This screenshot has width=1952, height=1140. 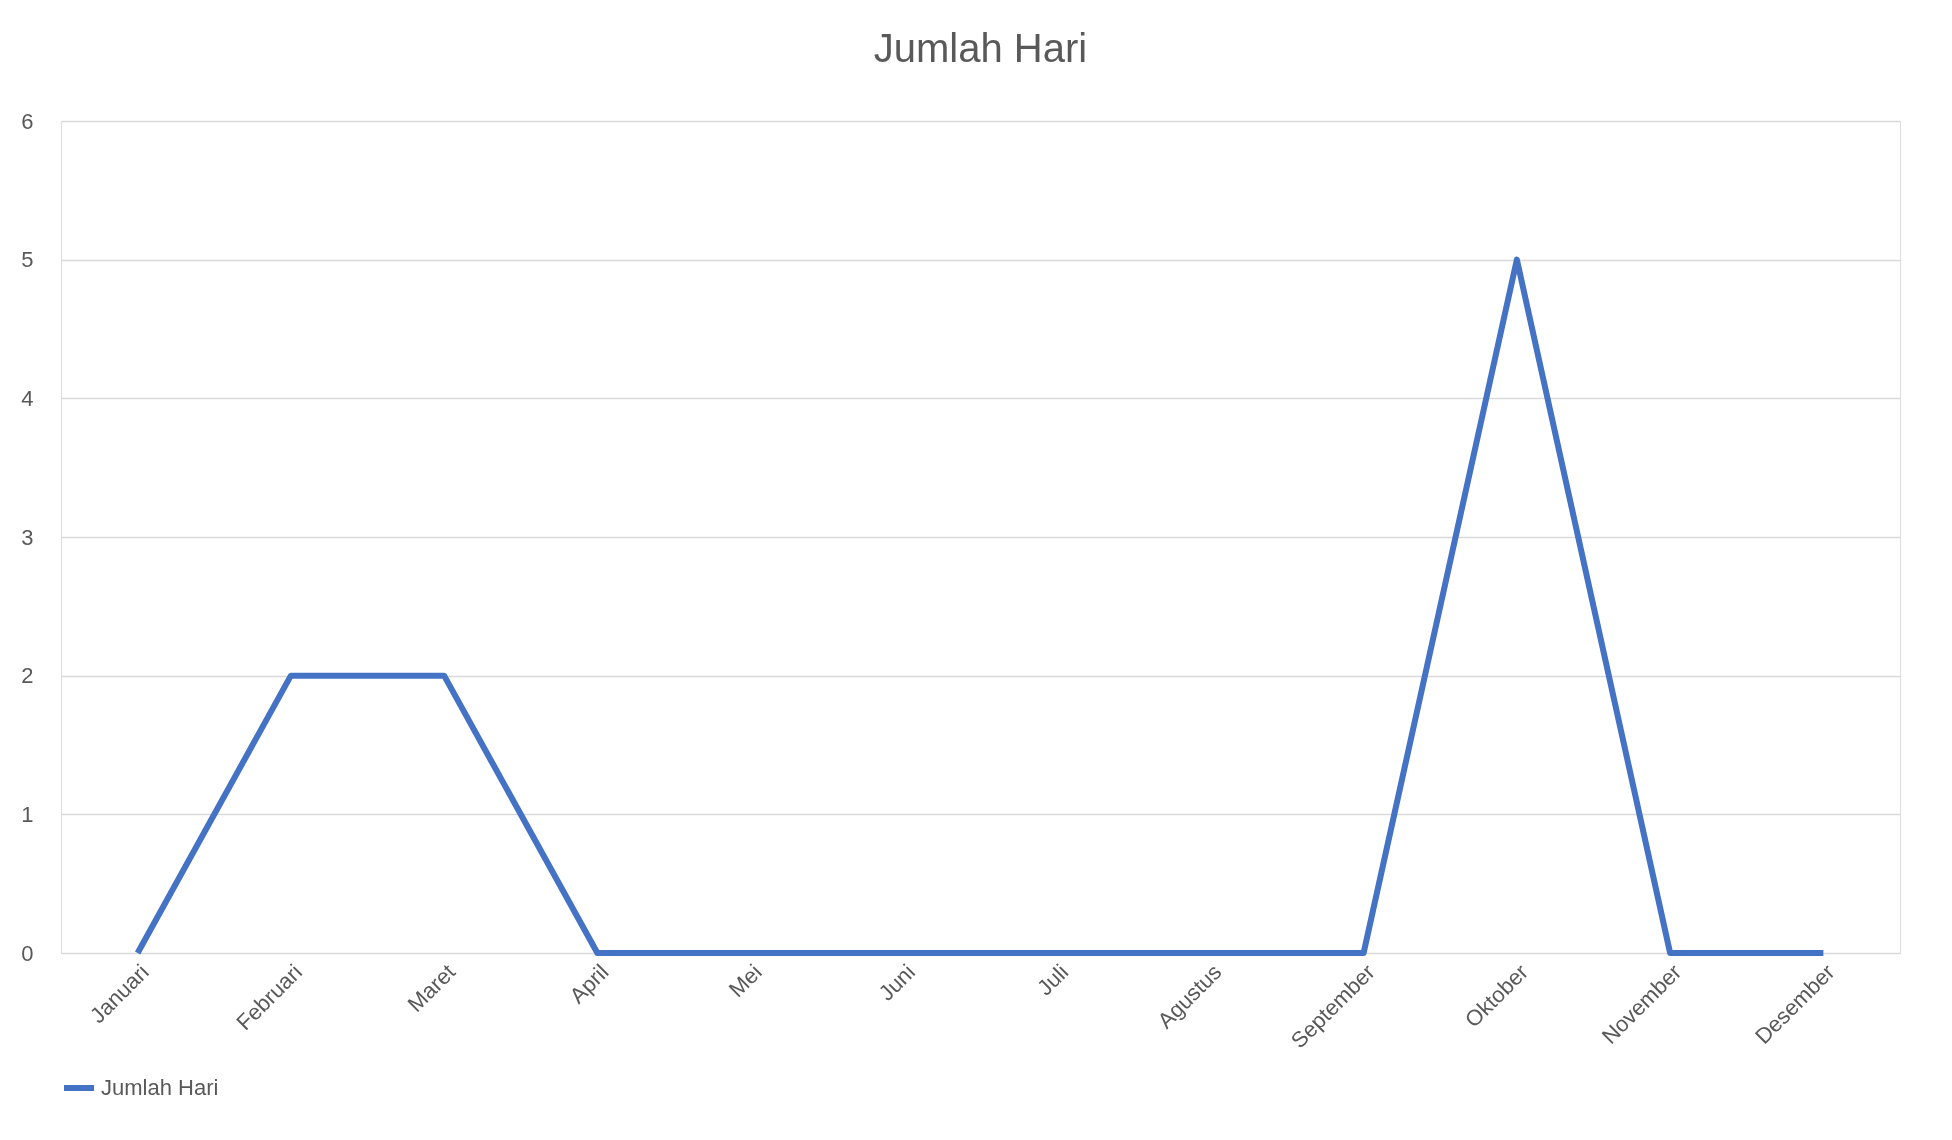 What do you see at coordinates (27, 814) in the screenshot?
I see `y-tick-label: 1` at bounding box center [27, 814].